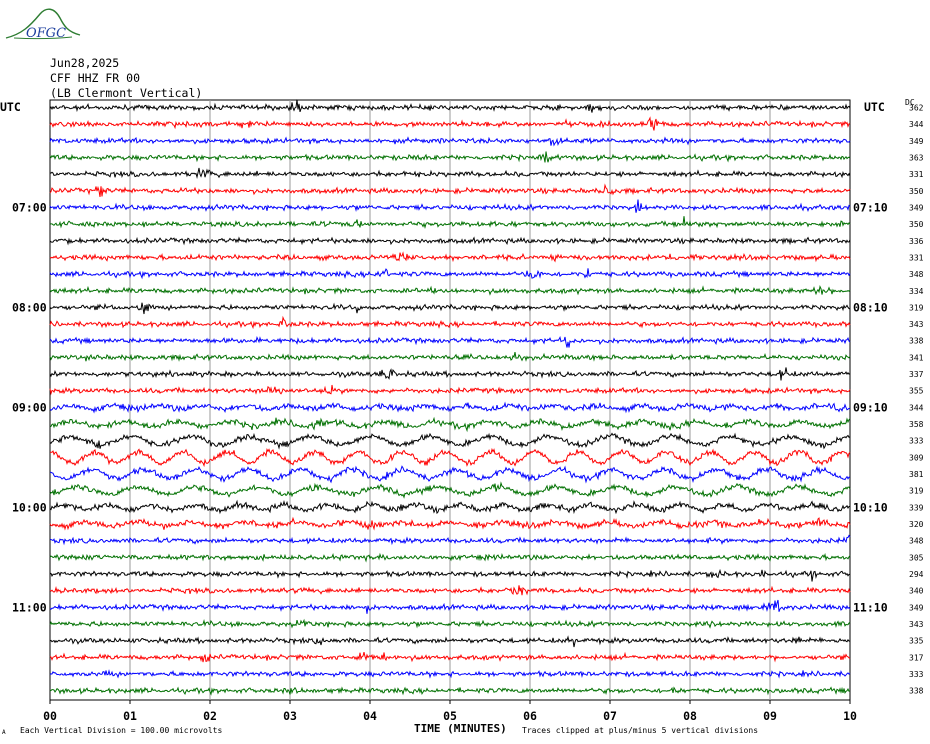 This screenshot has width=930, height=744. I want to click on dc-offset-label: 341, so click(916, 357).